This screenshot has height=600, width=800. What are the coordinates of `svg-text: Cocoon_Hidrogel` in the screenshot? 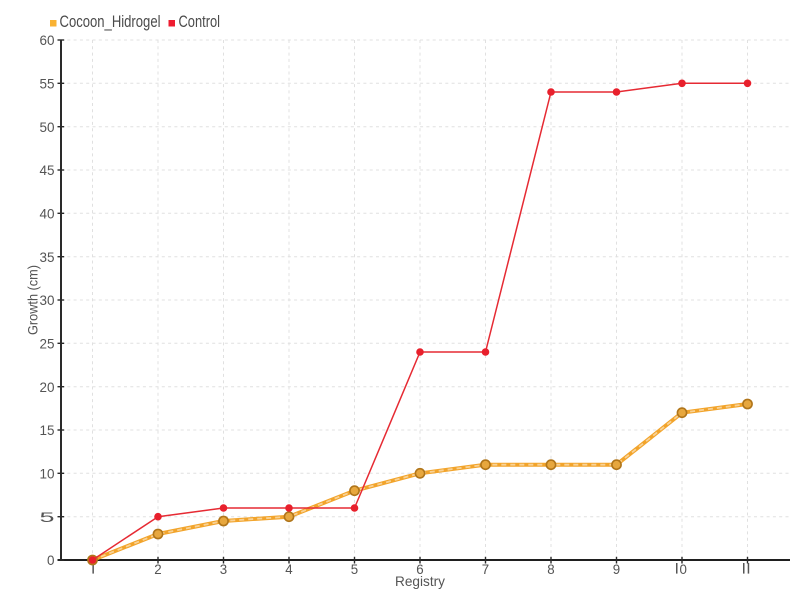 It's located at (110, 21).